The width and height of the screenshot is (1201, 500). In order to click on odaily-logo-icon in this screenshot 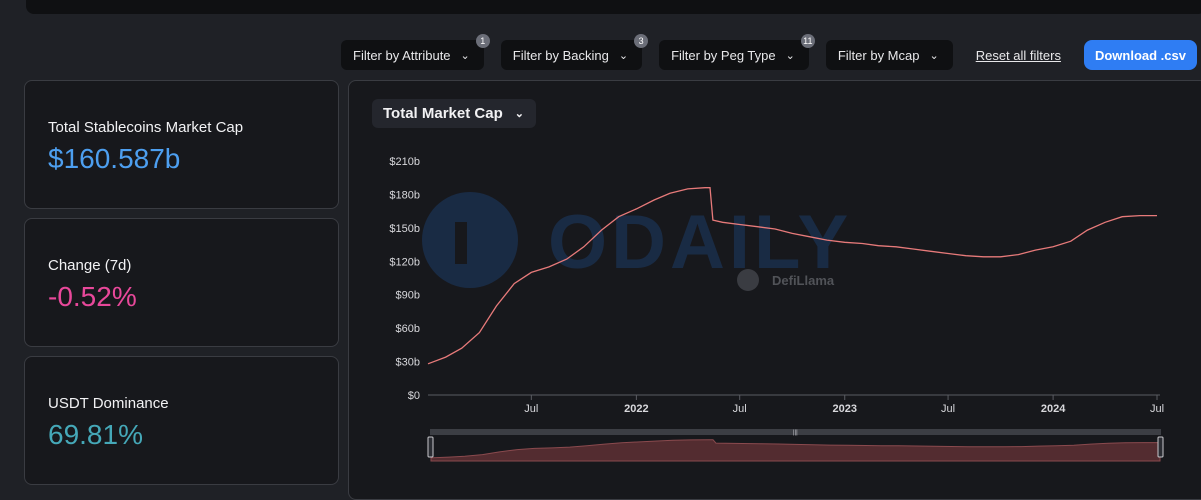, I will do `click(470, 240)`.